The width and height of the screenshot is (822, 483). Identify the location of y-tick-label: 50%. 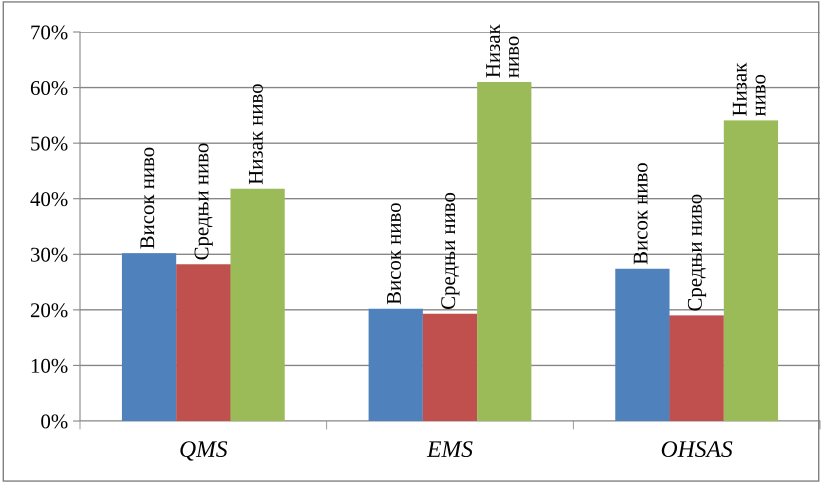
(49, 143).